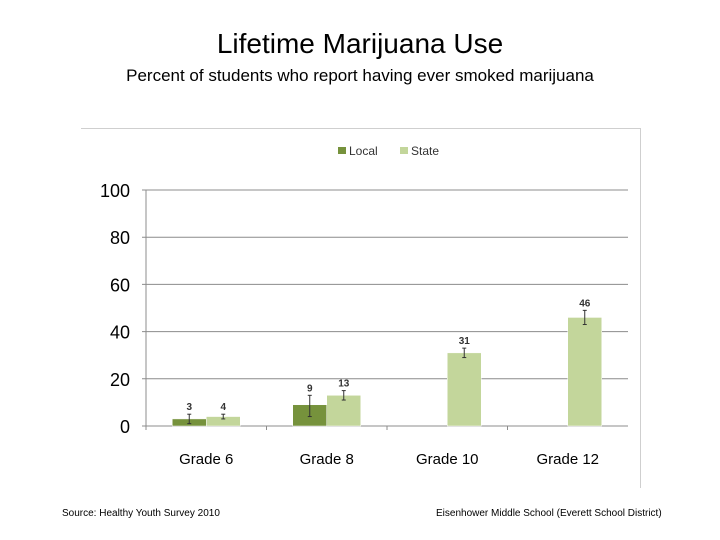  What do you see at coordinates (327, 459) in the screenshot?
I see `x-tick-label: Grade 8` at bounding box center [327, 459].